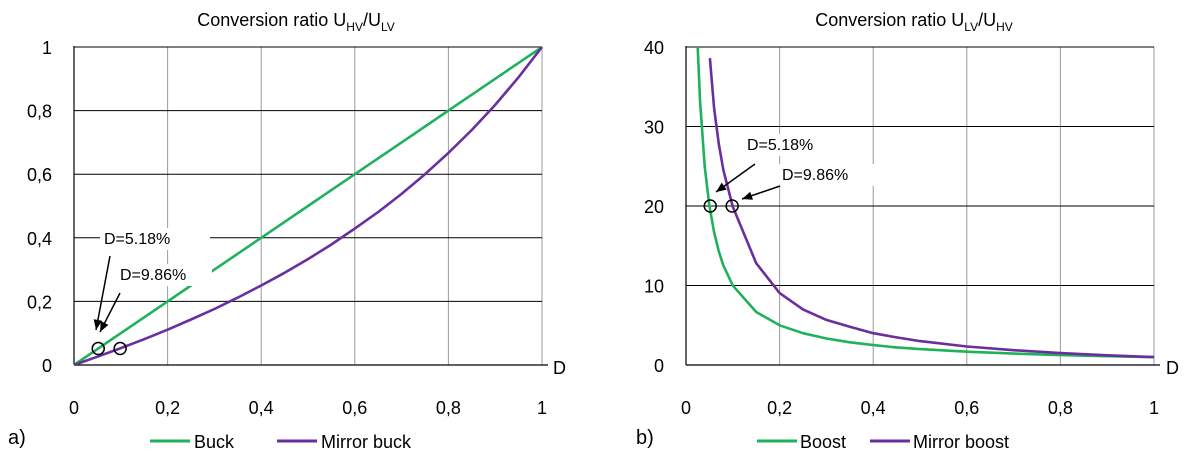 Image resolution: width=1189 pixels, height=459 pixels. Describe the element at coordinates (645, 438) in the screenshot. I see `panel-label-b: b)` at that location.